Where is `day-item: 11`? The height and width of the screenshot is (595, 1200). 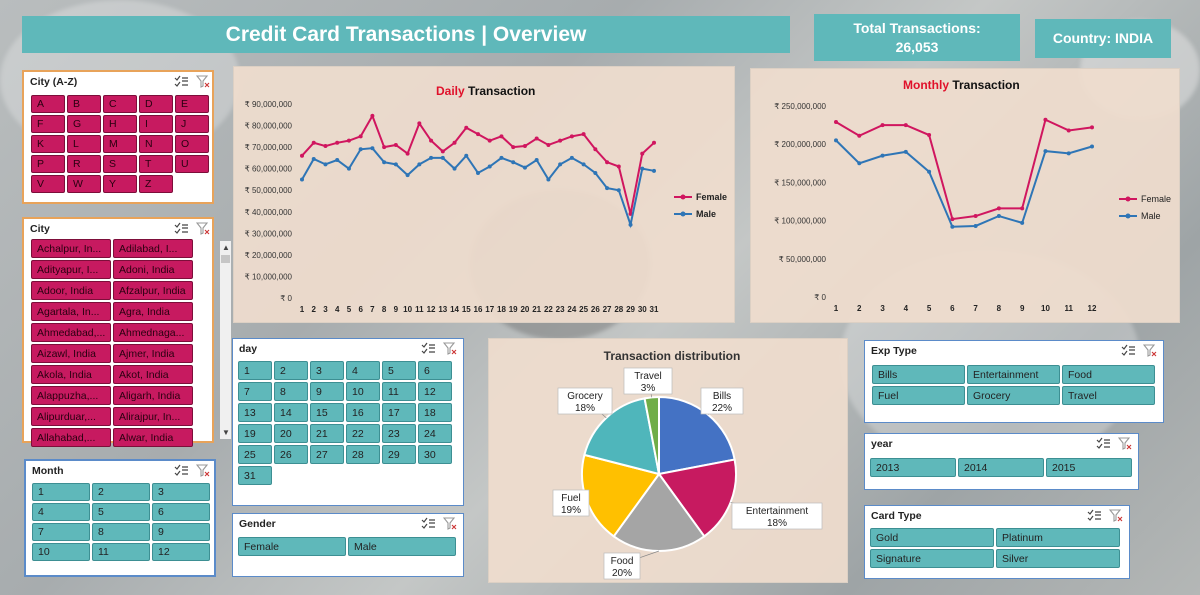
day-item: 11 is located at coordinates (399, 391).